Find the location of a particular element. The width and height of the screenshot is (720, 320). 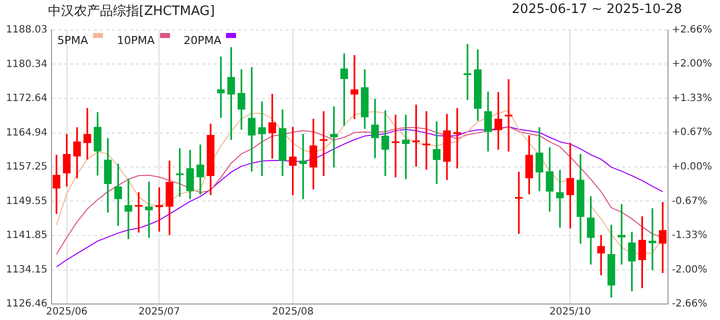

x-tick-label: 2025/07 is located at coordinates (159, 312).